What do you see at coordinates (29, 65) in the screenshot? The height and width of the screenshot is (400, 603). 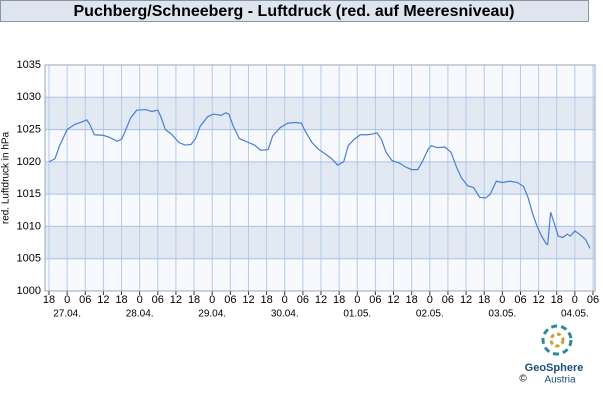 I see `y-tick-label: 1035` at bounding box center [29, 65].